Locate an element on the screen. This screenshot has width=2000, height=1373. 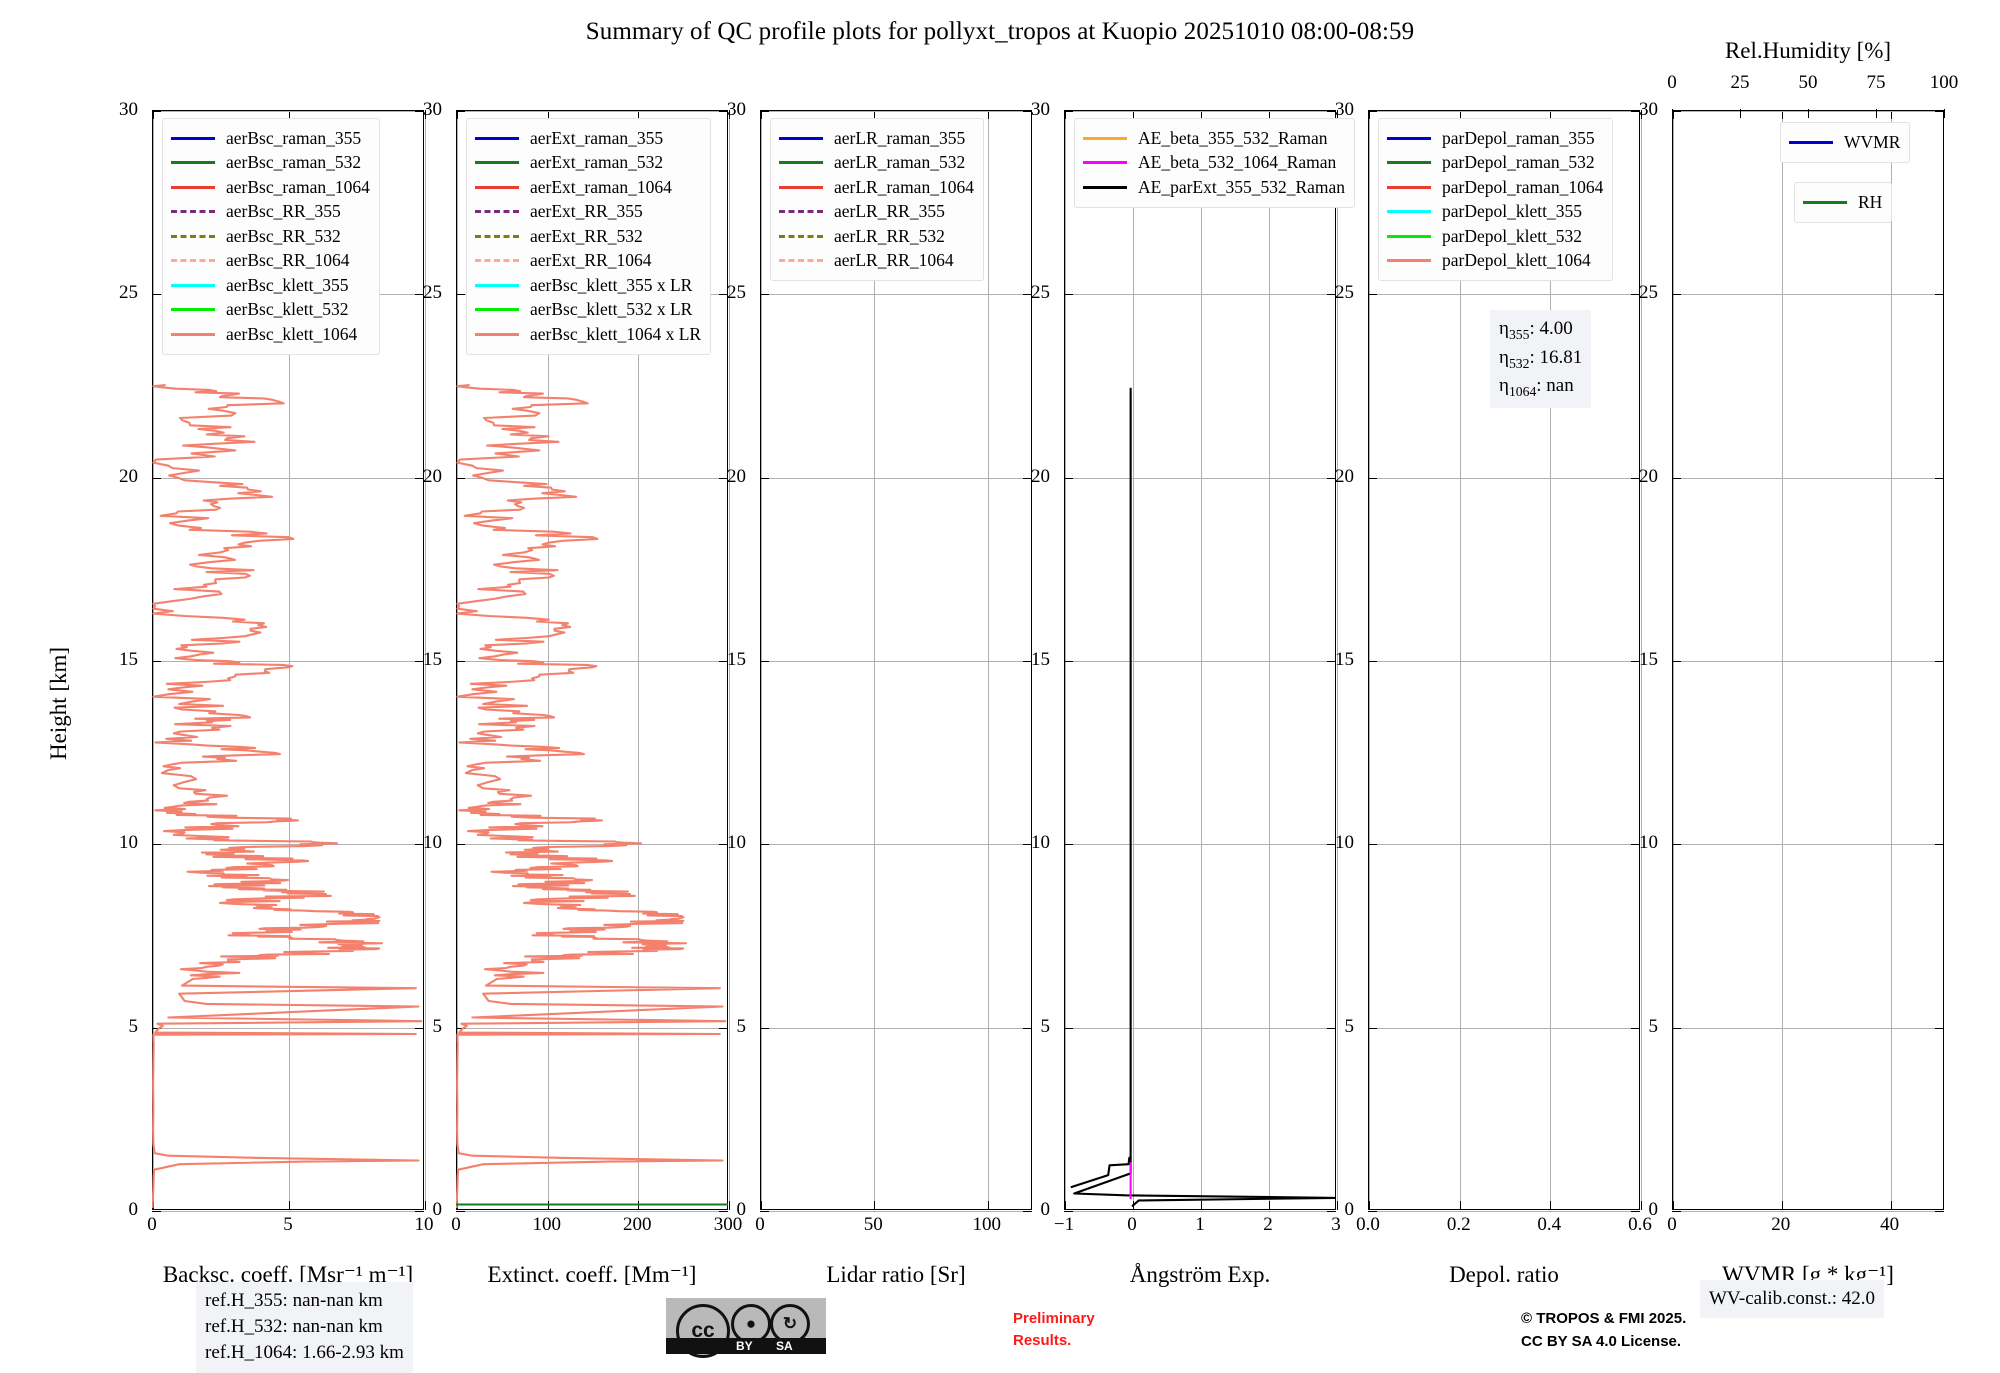
legend-item: parDepol_raman_532 is located at coordinates (1495, 163).